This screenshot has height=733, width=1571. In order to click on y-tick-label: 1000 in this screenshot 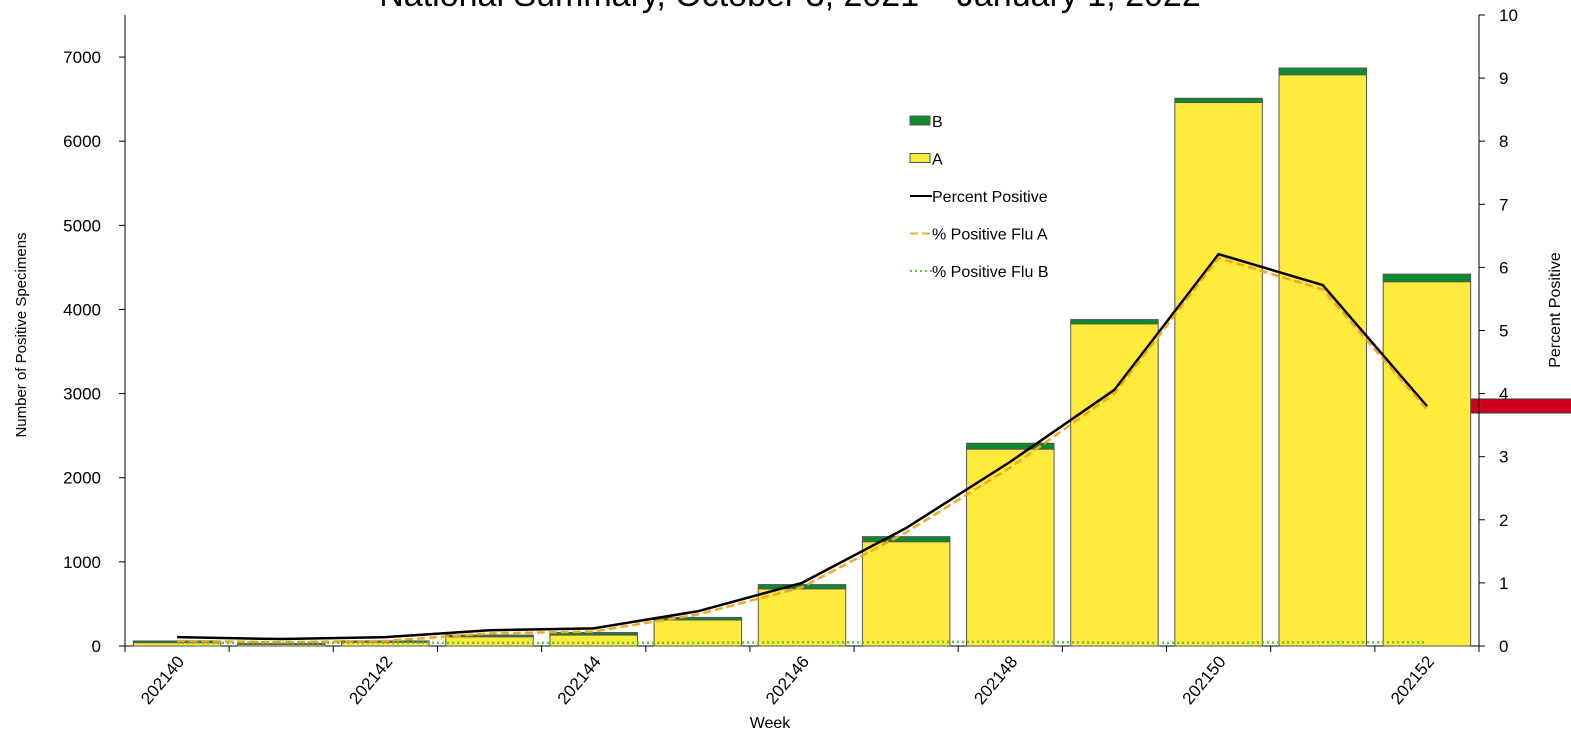, I will do `click(82, 562)`.